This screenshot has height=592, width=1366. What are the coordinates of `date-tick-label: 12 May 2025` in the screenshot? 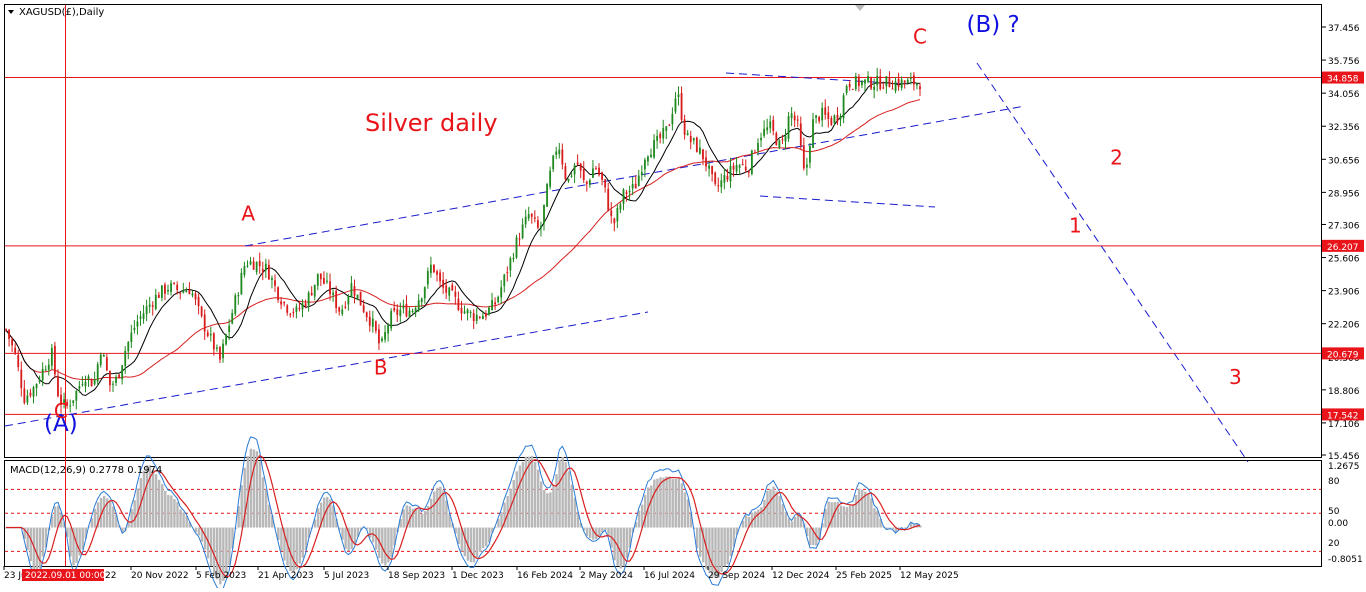 It's located at (929, 576).